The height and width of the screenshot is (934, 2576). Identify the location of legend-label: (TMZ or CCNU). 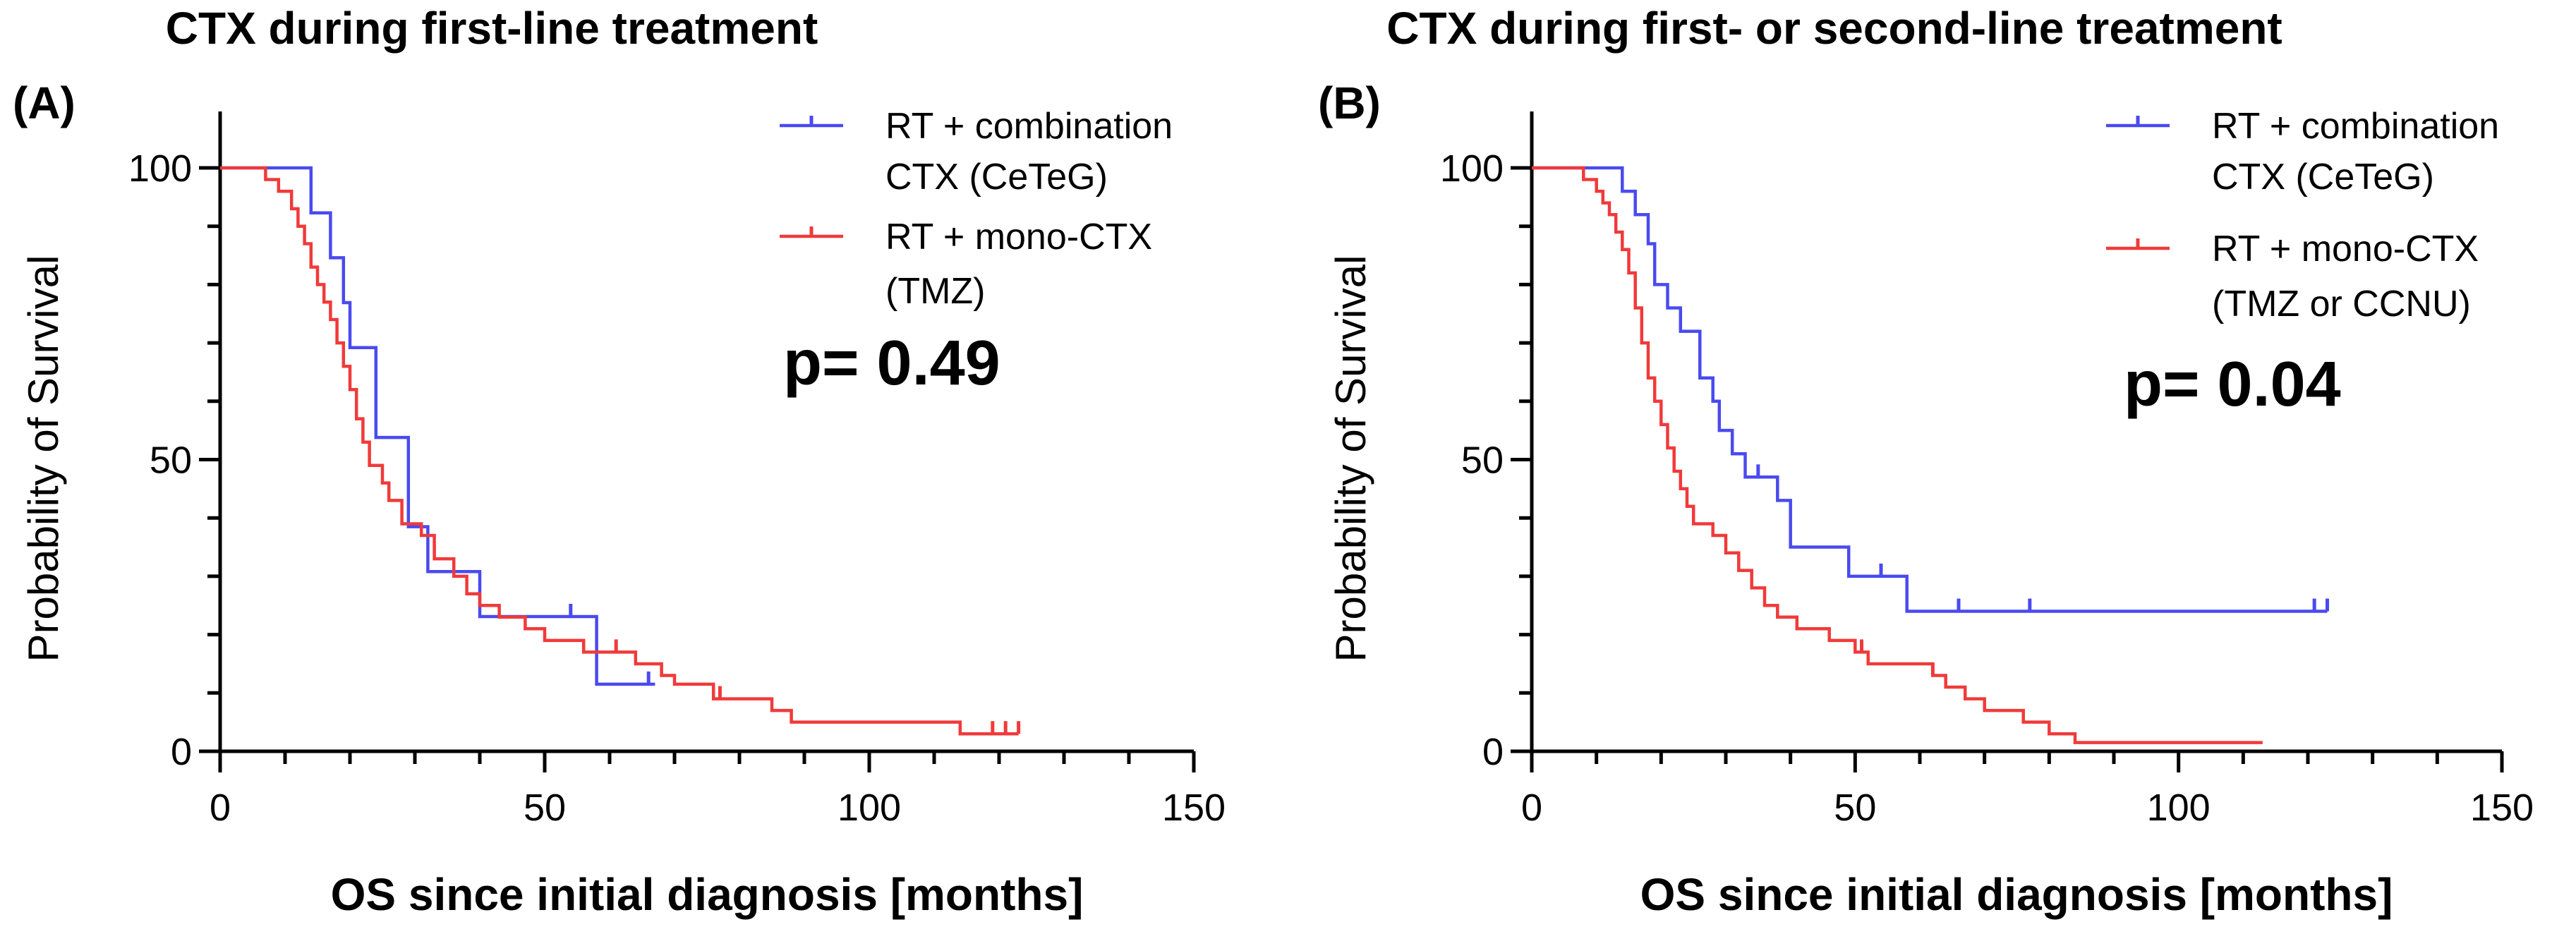
(2341, 304).